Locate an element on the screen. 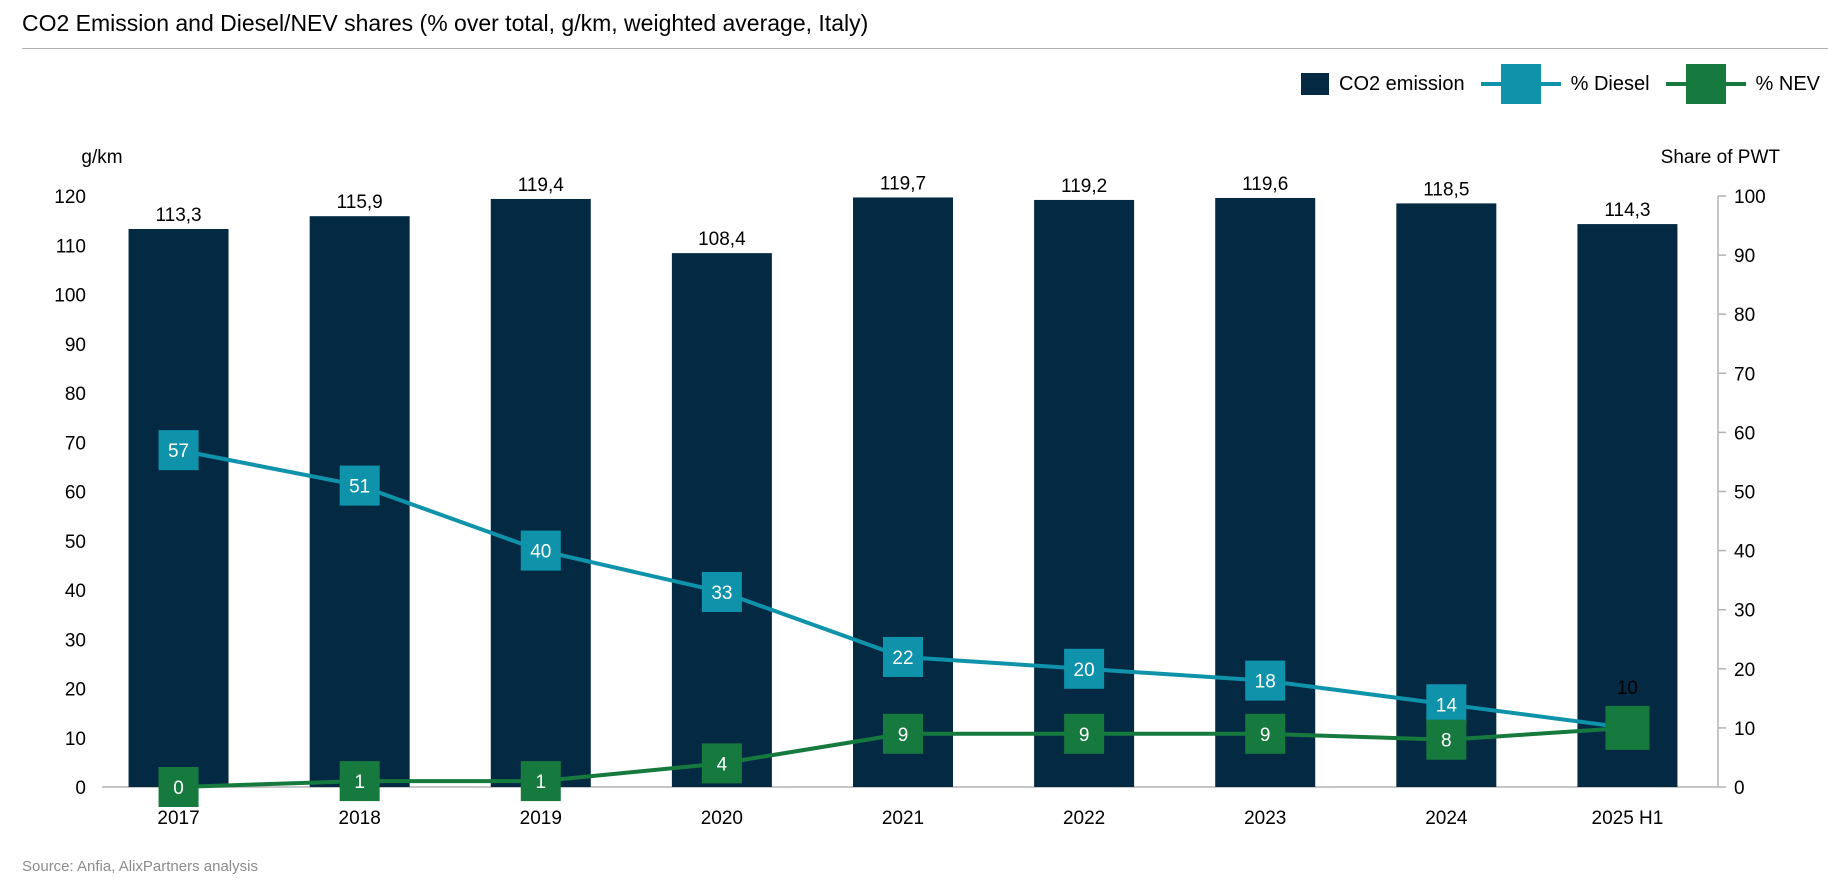 The height and width of the screenshot is (890, 1828). y-tick-label-left: 110 is located at coordinates (71, 246).